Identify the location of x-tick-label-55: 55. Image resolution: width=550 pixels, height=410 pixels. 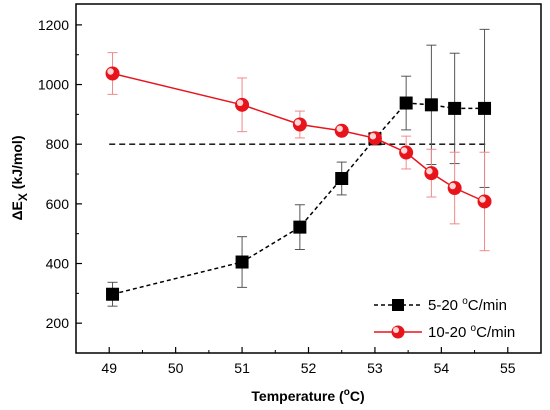
(508, 368).